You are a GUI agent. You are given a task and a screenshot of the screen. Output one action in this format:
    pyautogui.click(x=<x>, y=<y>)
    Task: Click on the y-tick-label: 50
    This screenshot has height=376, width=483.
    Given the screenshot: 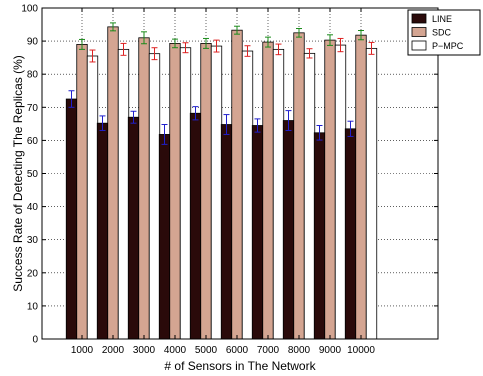 What is the action you would take?
    pyautogui.click(x=33, y=174)
    